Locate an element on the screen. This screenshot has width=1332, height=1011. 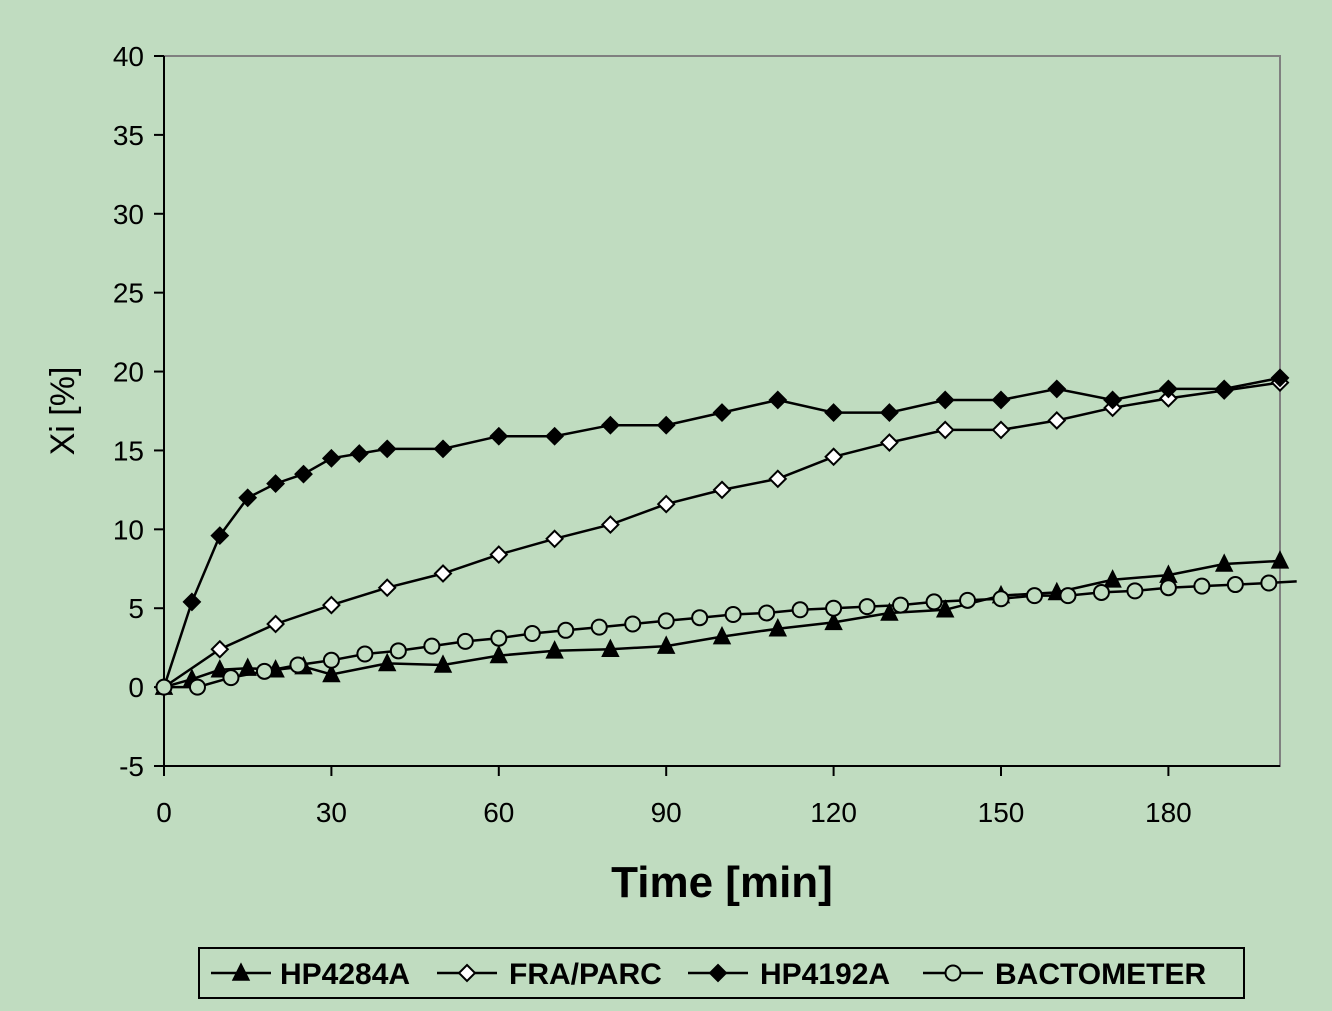
legend-label: BACTOMETER is located at coordinates (1100, 974).